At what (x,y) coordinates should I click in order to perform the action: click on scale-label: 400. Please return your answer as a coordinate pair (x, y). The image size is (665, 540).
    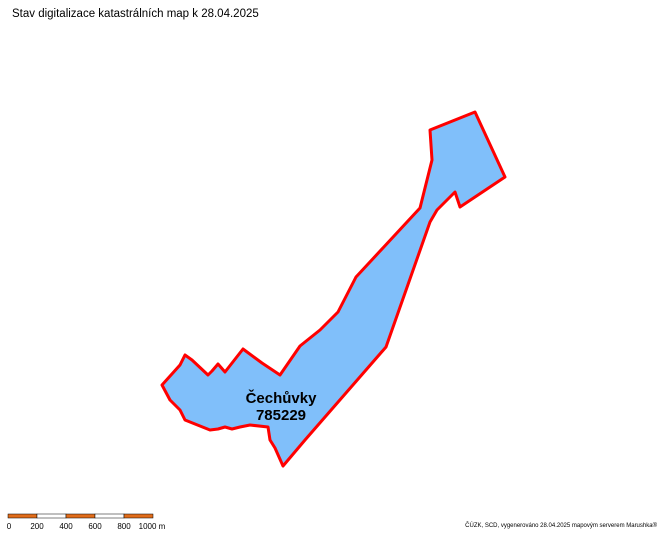
    Looking at the image, I should click on (66, 526).